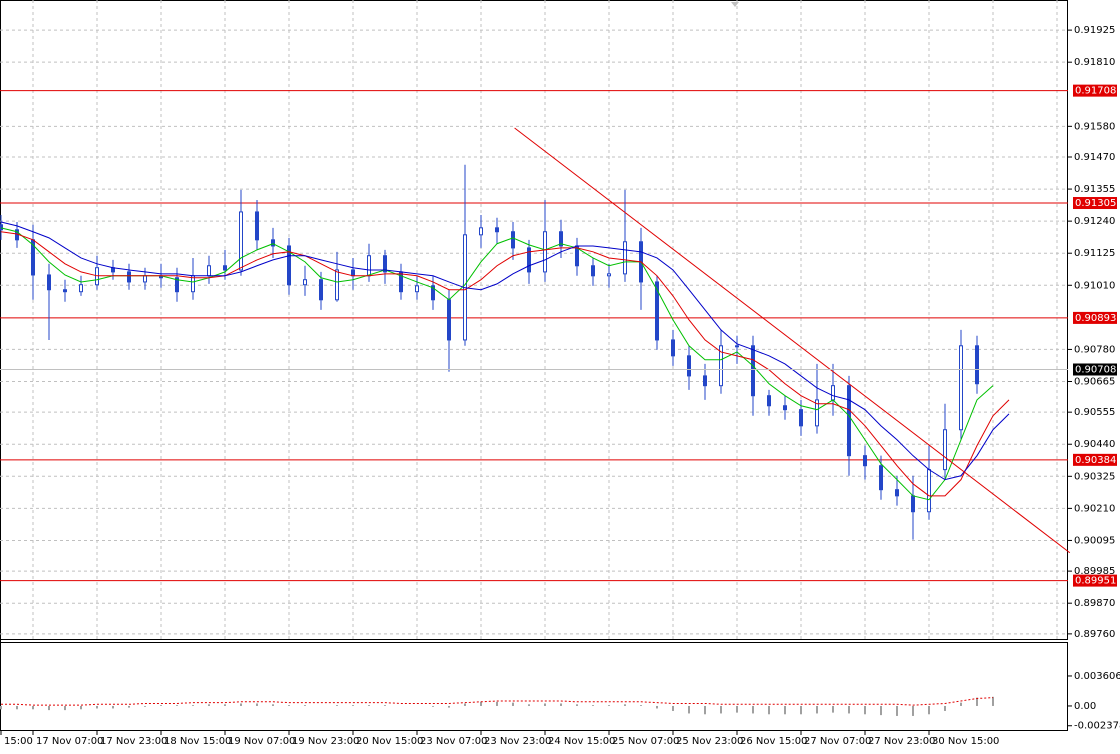  Describe the element at coordinates (69, 741) in the screenshot. I see `x-tick-label: 17 Nov 07:00` at that location.